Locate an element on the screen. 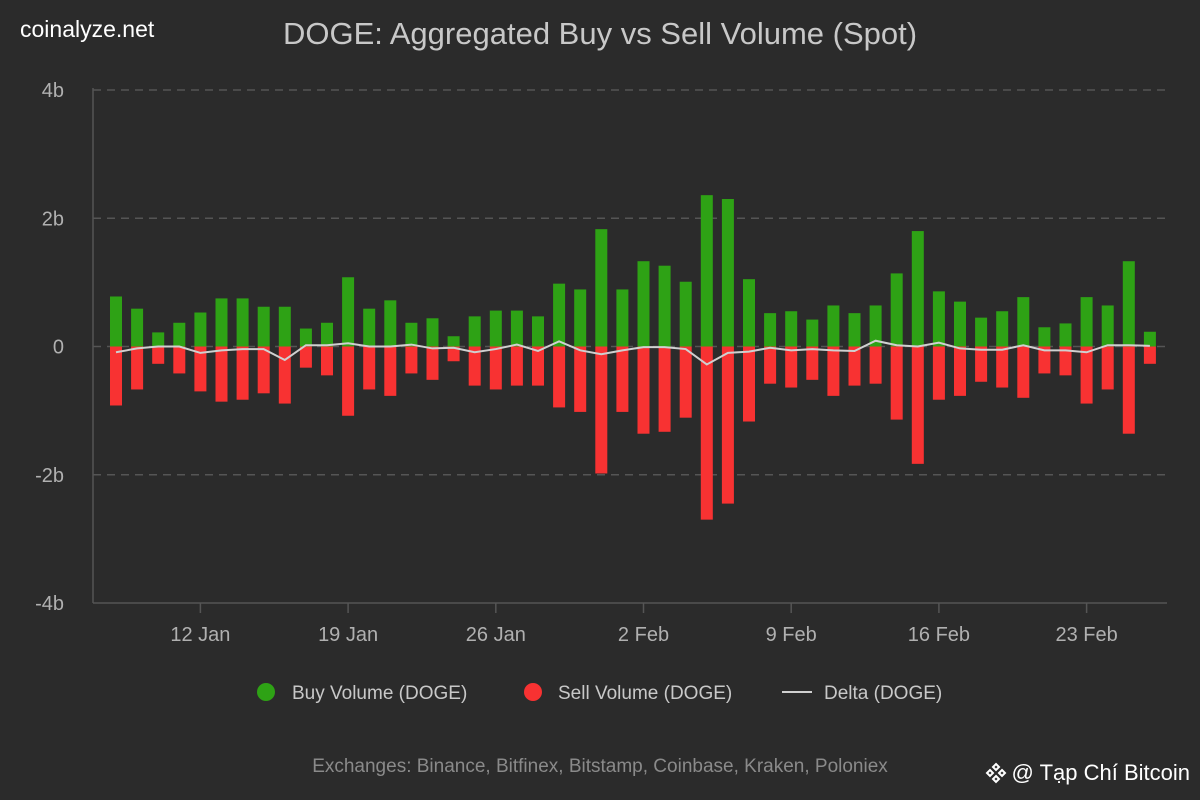 The height and width of the screenshot is (800, 1200). x-tick-label: 26 Jan is located at coordinates (496, 635).